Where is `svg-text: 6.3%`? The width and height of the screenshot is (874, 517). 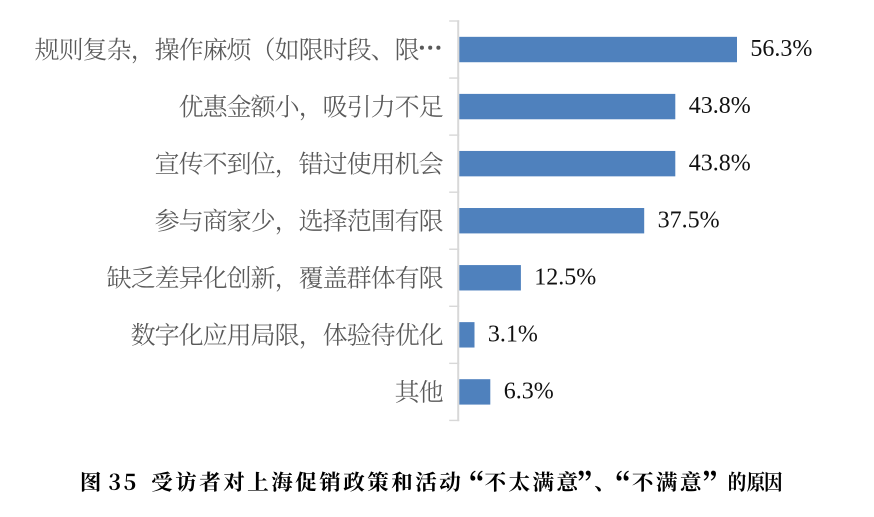 svg-text: 6.3% is located at coordinates (529, 391).